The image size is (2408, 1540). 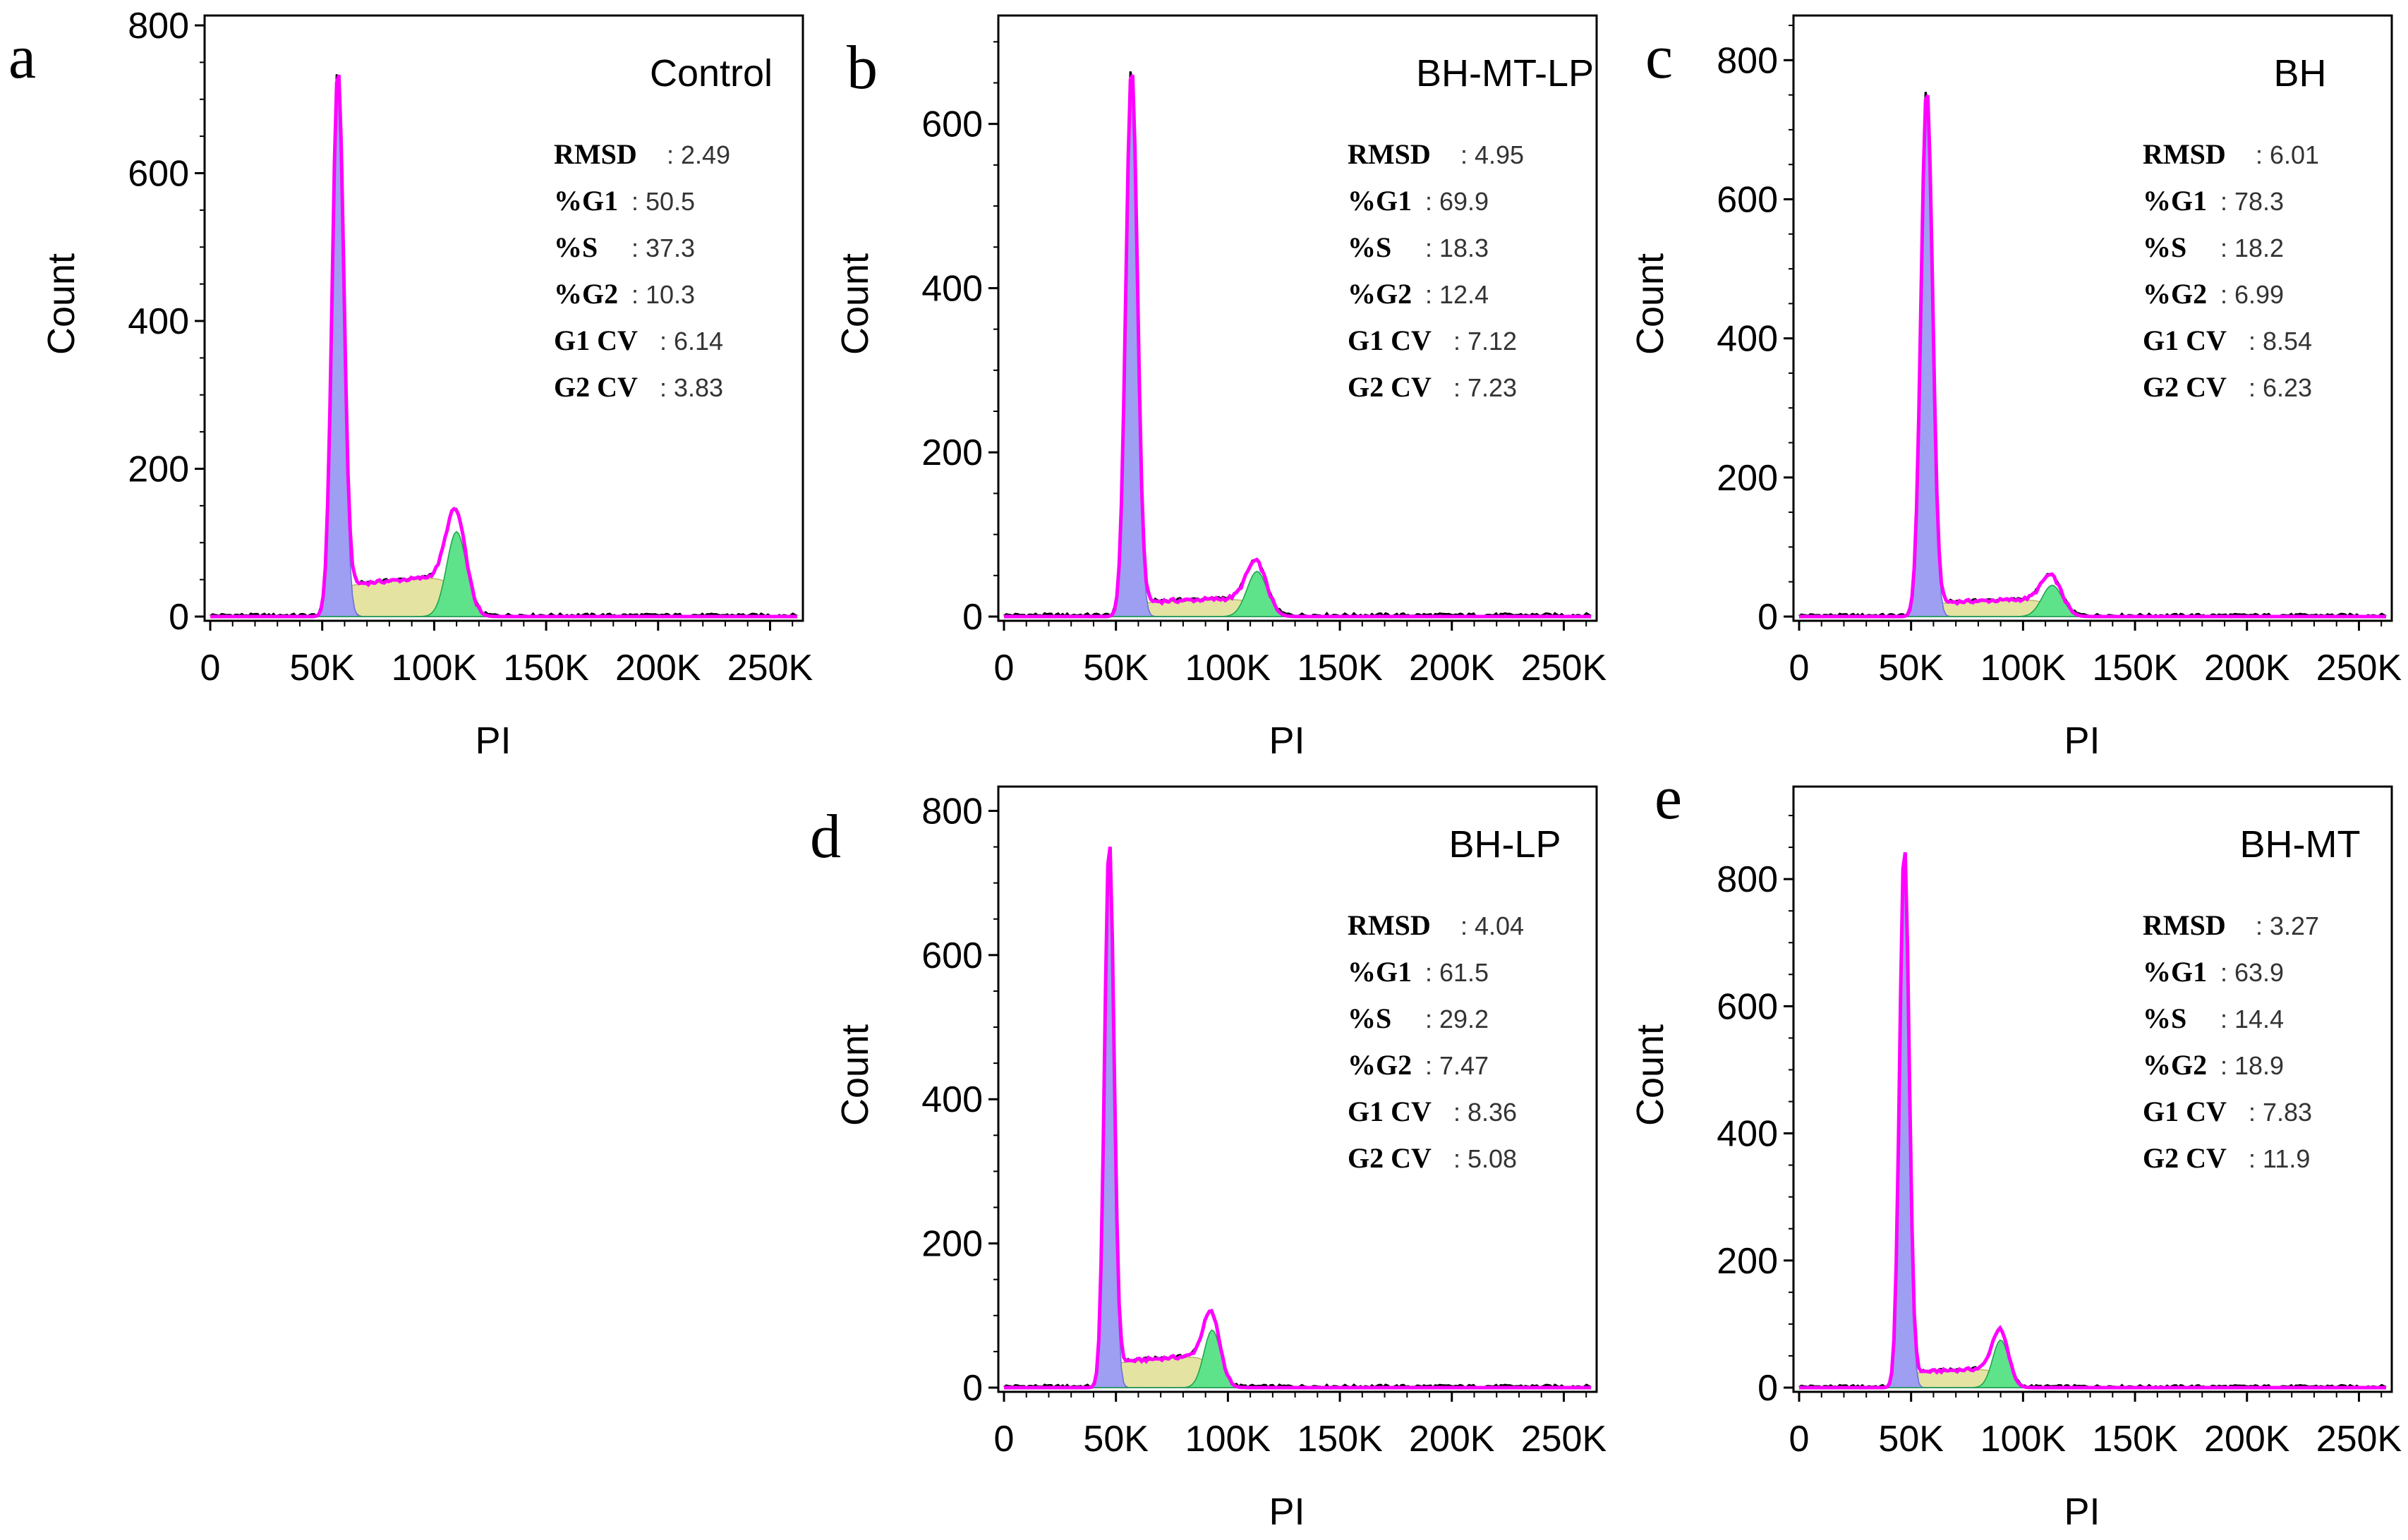 I want to click on stat-value: : 6.14, so click(x=691, y=341).